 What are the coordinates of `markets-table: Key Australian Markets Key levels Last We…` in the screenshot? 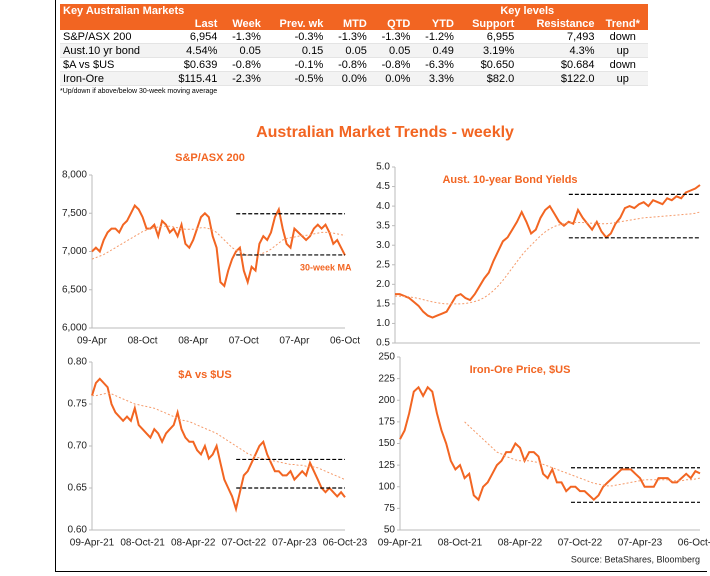 It's located at (354, 45).